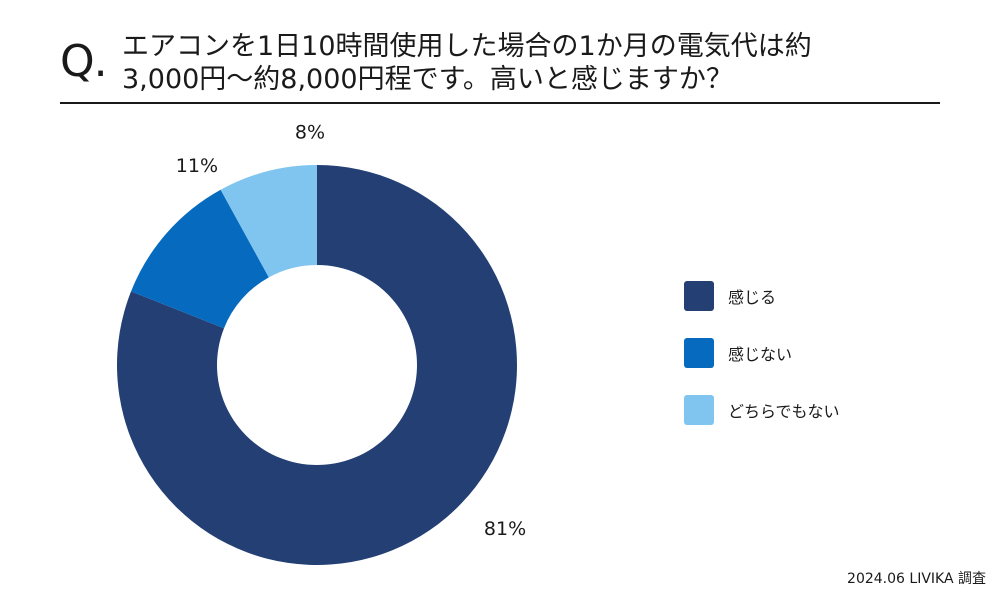  What do you see at coordinates (699, 410) in the screenshot?
I see `legend-swatch-dochiramodenai` at bounding box center [699, 410].